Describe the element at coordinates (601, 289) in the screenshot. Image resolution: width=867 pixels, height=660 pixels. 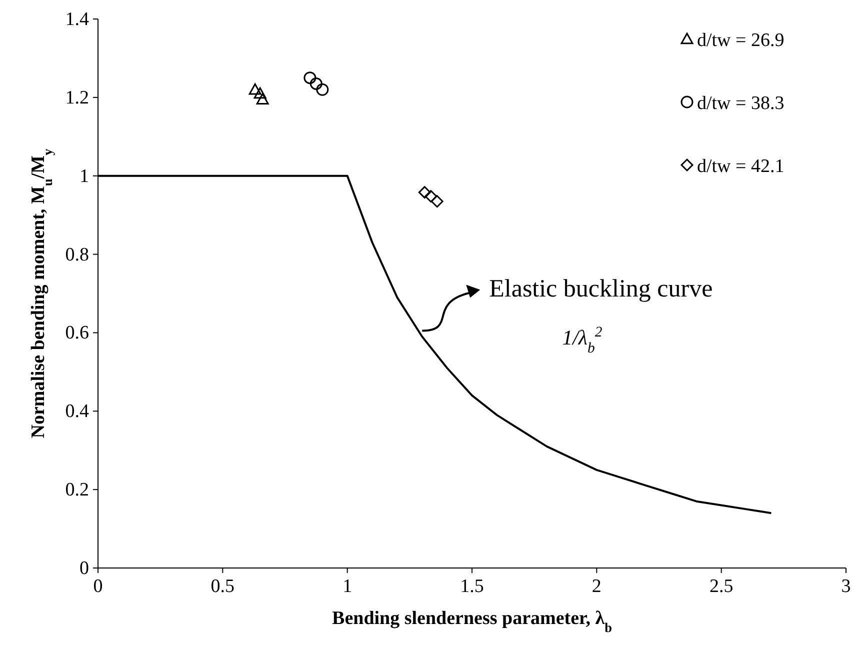
I see `annotation: Elastic buckling curve` at that location.